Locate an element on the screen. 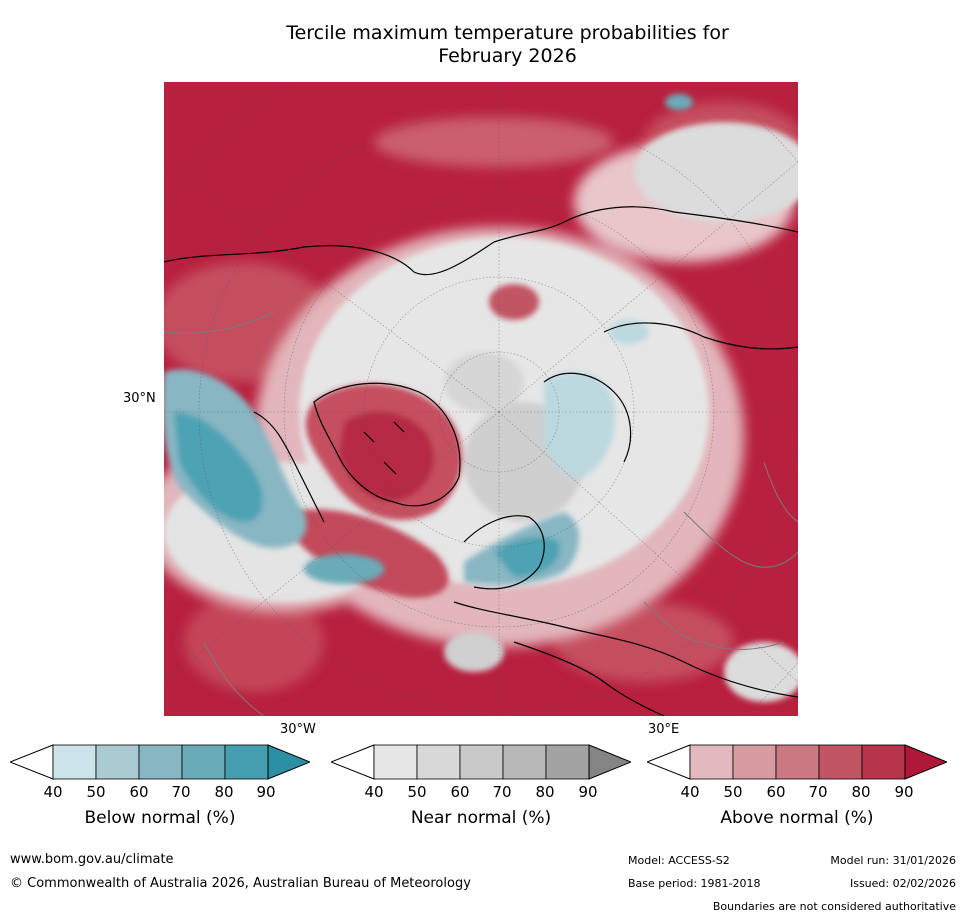 The image size is (965, 919). tick-above-40: 40 is located at coordinates (690, 792).